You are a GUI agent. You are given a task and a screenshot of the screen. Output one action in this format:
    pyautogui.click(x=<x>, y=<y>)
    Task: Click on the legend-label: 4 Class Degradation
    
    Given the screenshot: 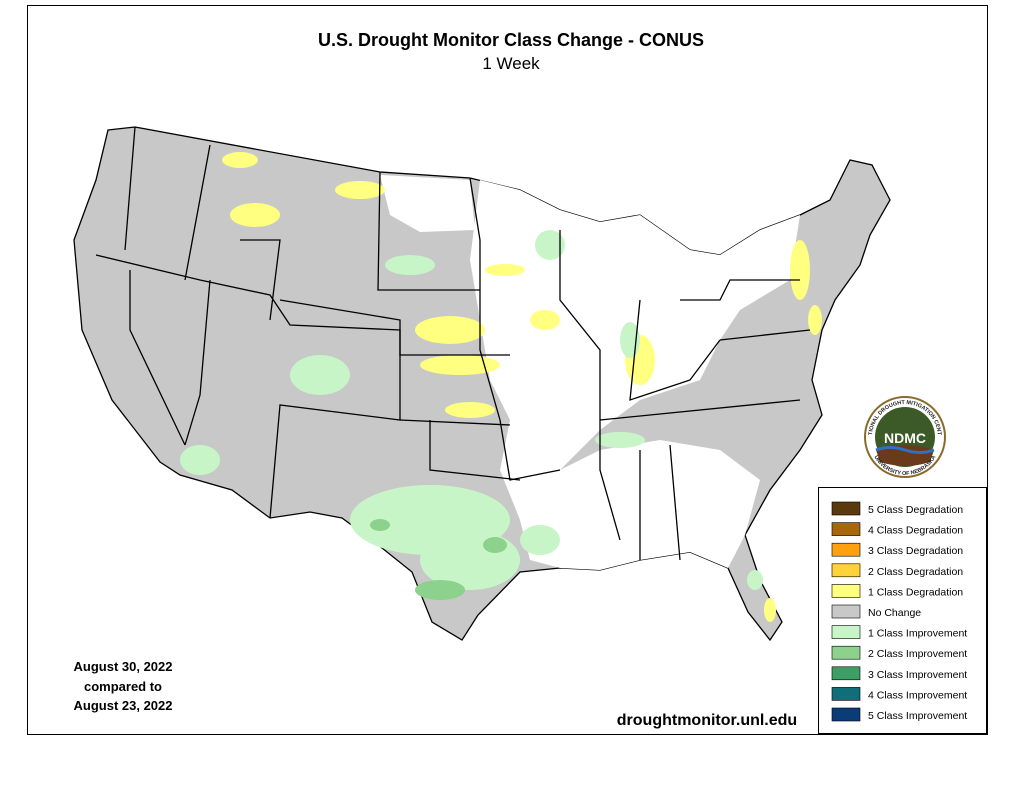 What is the action you would take?
    pyautogui.click(x=915, y=531)
    